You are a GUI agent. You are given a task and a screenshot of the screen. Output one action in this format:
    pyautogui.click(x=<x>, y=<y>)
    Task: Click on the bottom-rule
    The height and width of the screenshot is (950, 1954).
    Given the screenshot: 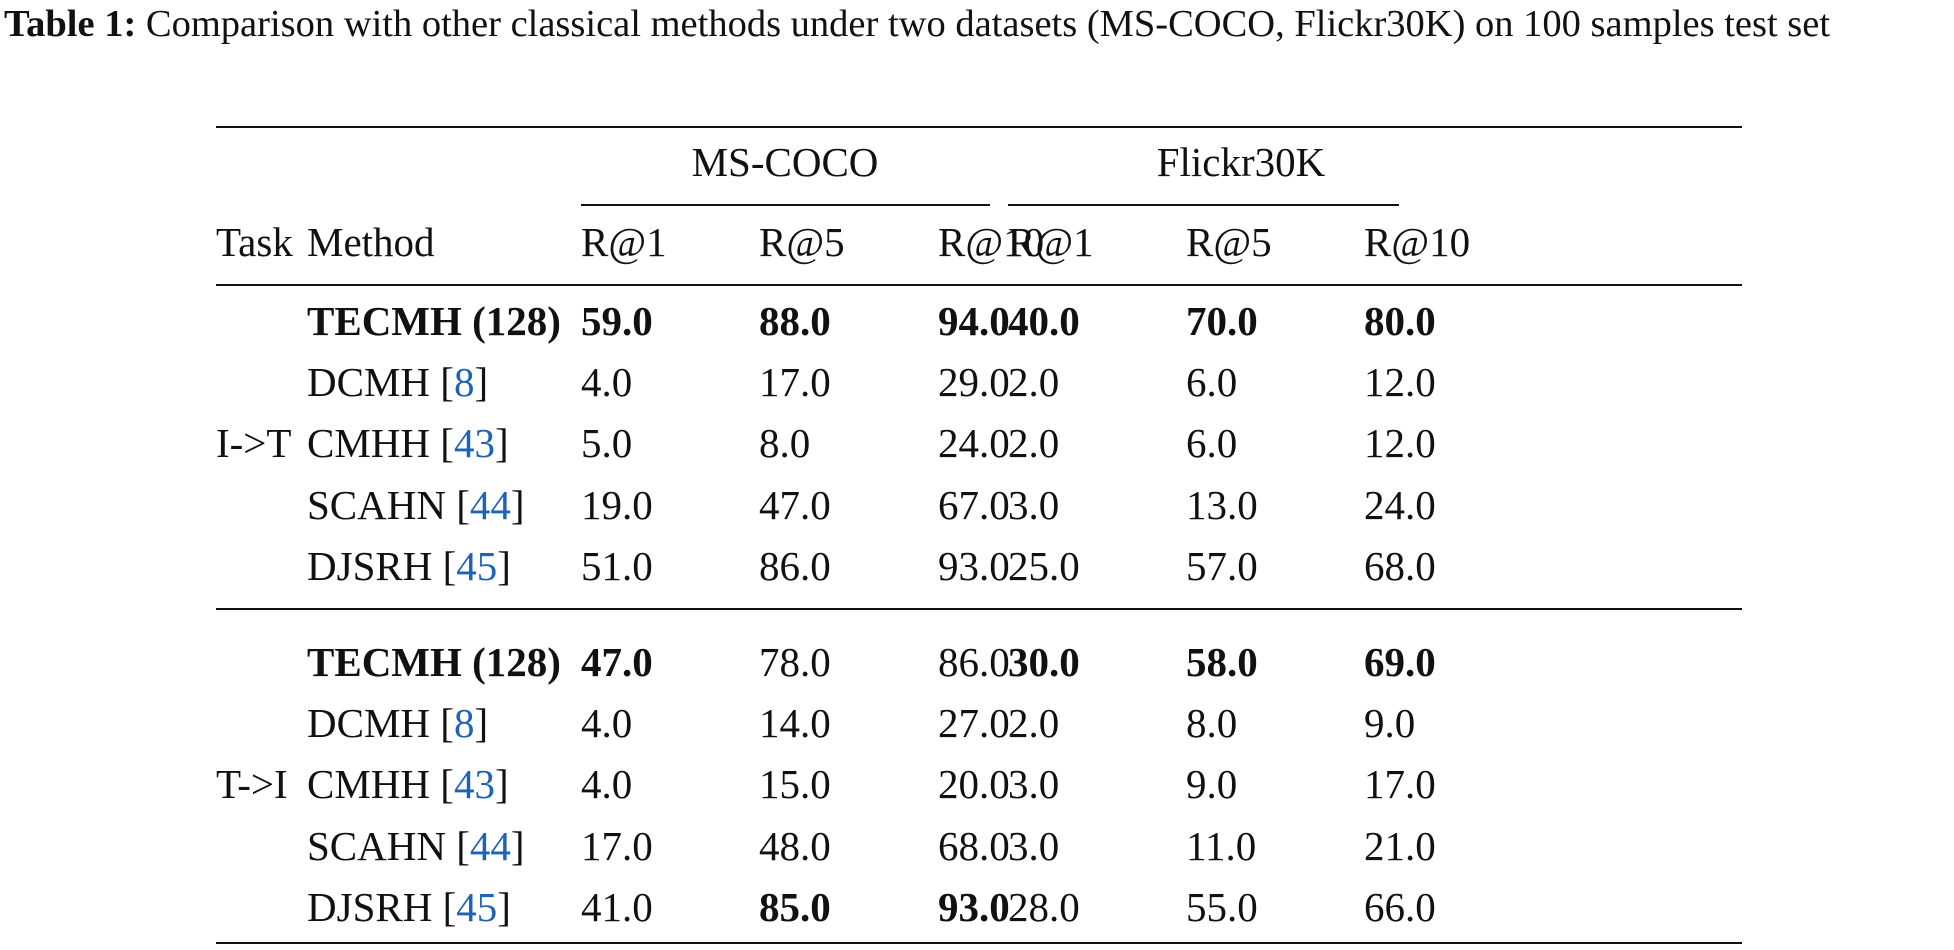 What is the action you would take?
    pyautogui.click(x=979, y=943)
    